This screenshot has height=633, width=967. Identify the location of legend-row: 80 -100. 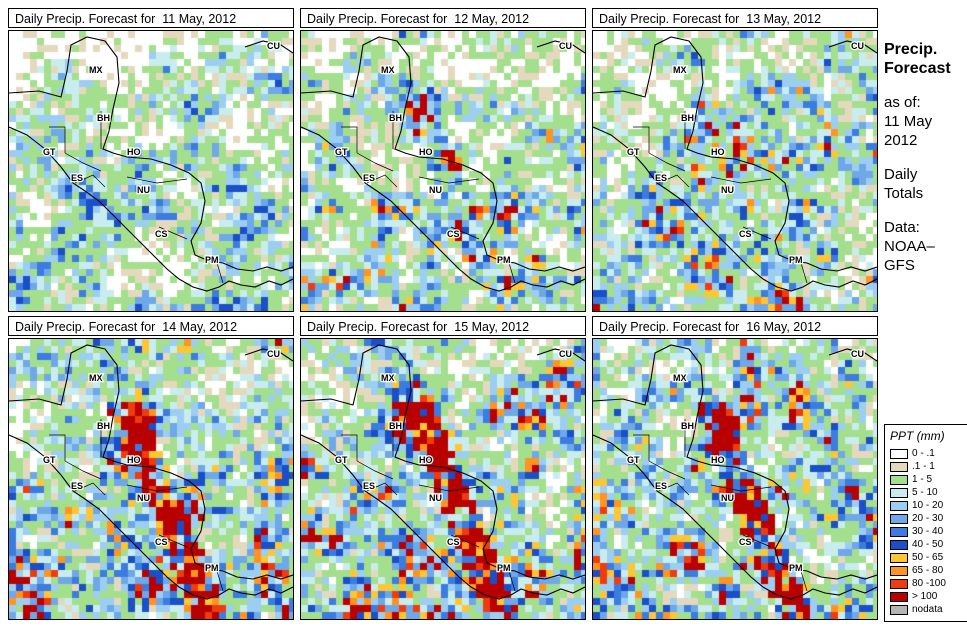
(927, 583).